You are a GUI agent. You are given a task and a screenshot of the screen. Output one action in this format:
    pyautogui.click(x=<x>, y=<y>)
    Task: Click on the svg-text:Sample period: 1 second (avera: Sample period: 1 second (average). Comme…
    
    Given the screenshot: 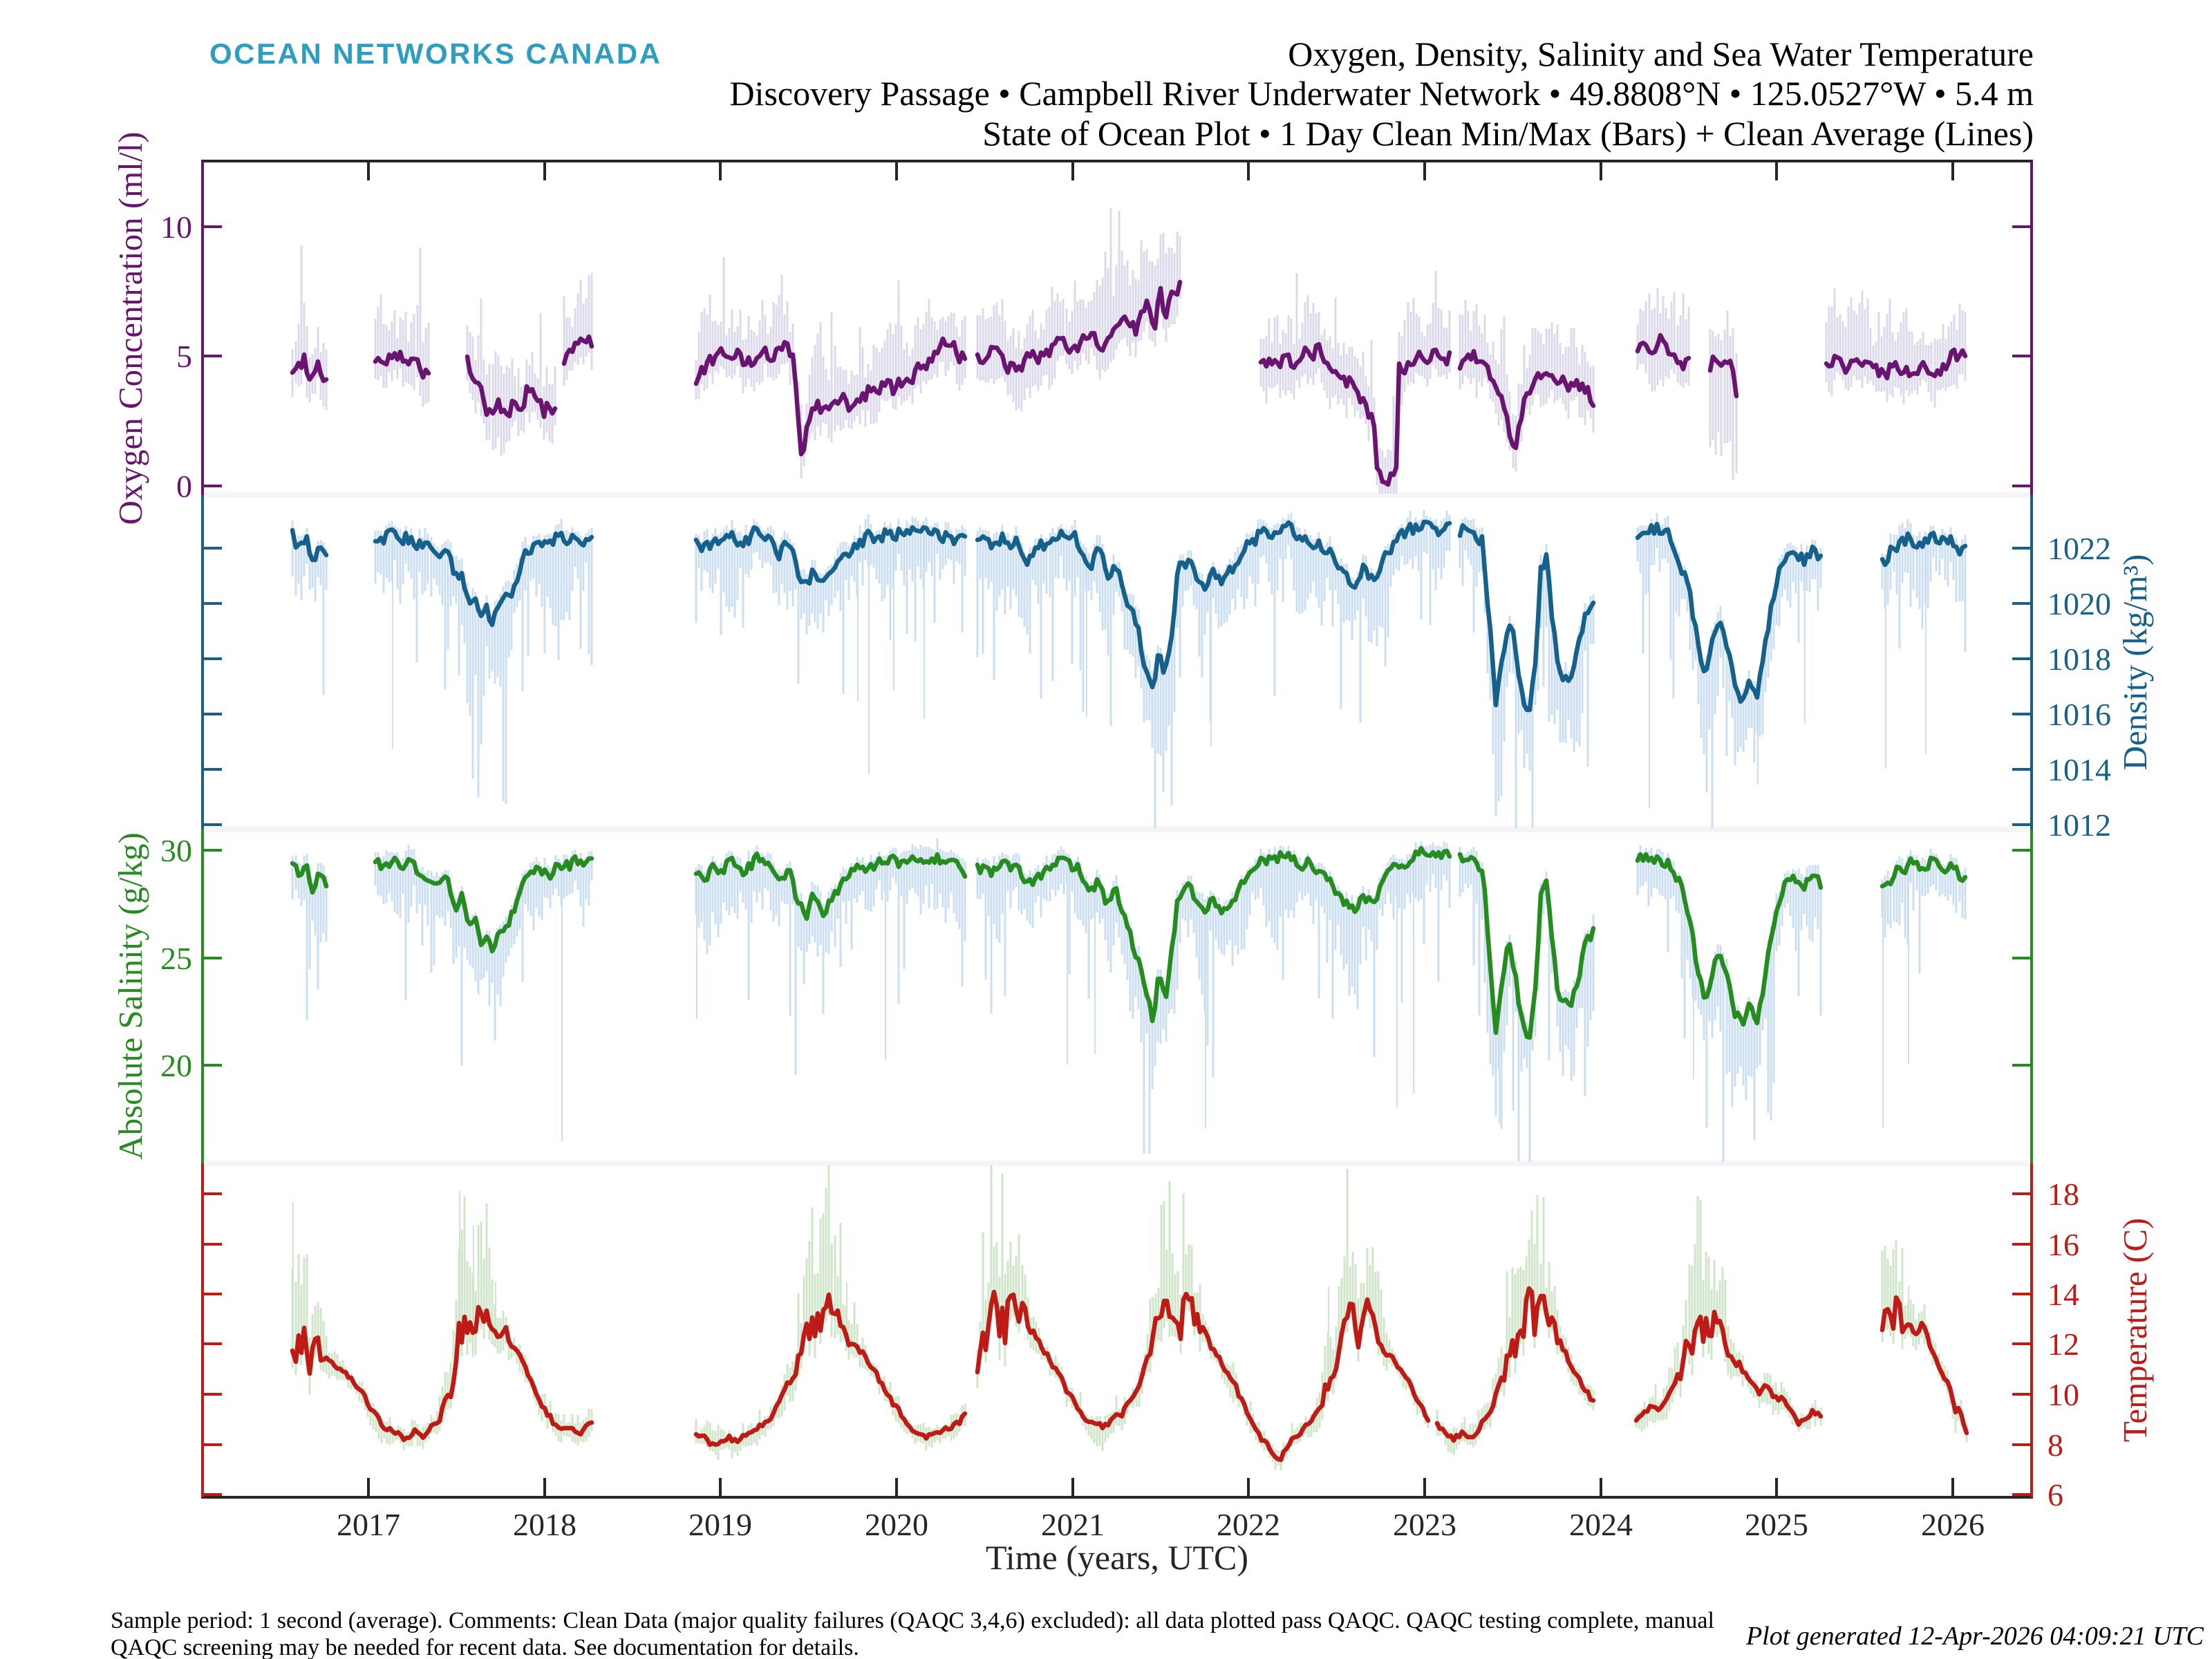 What is the action you would take?
    pyautogui.click(x=913, y=1620)
    